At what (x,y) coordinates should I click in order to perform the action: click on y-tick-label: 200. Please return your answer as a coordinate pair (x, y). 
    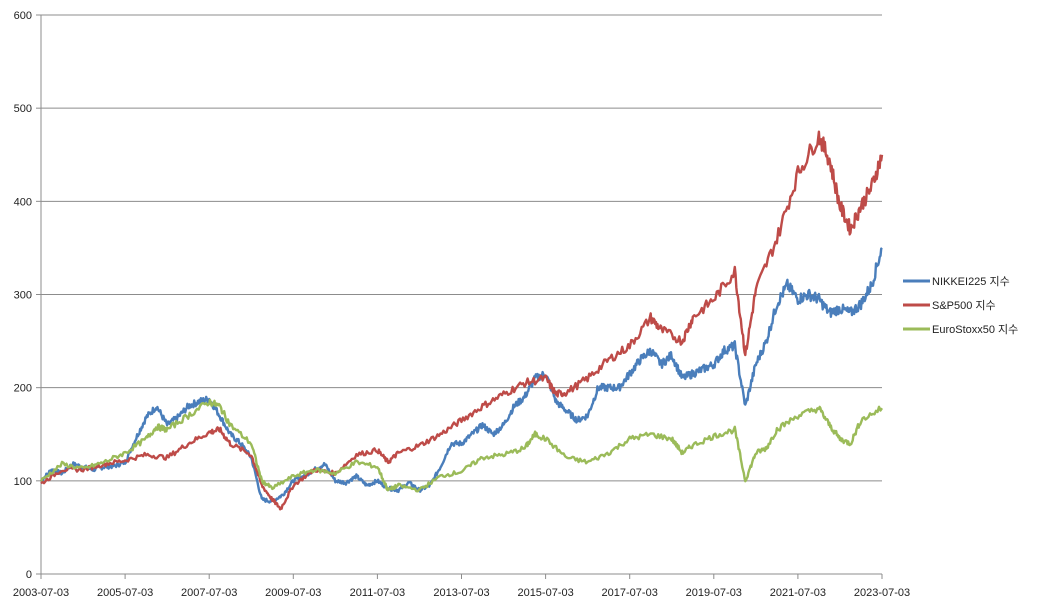
    Looking at the image, I should click on (23, 389).